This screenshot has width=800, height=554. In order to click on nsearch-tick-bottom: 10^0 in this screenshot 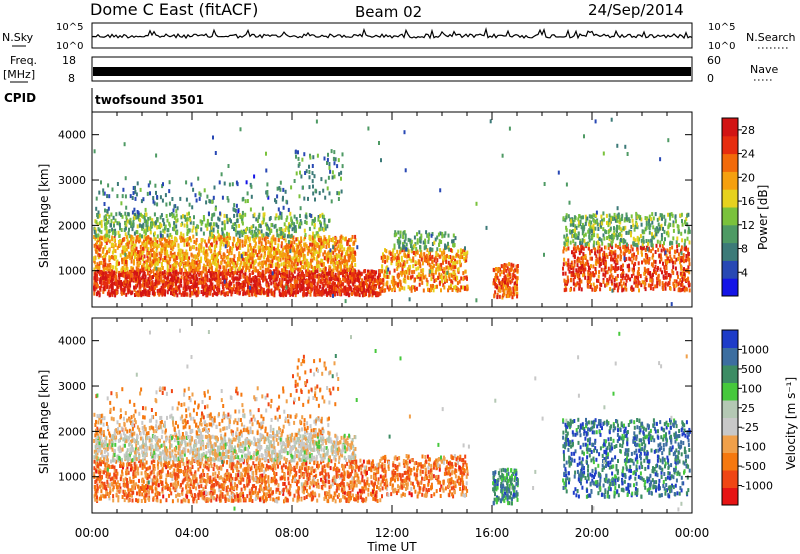, I will do `click(721, 46)`.